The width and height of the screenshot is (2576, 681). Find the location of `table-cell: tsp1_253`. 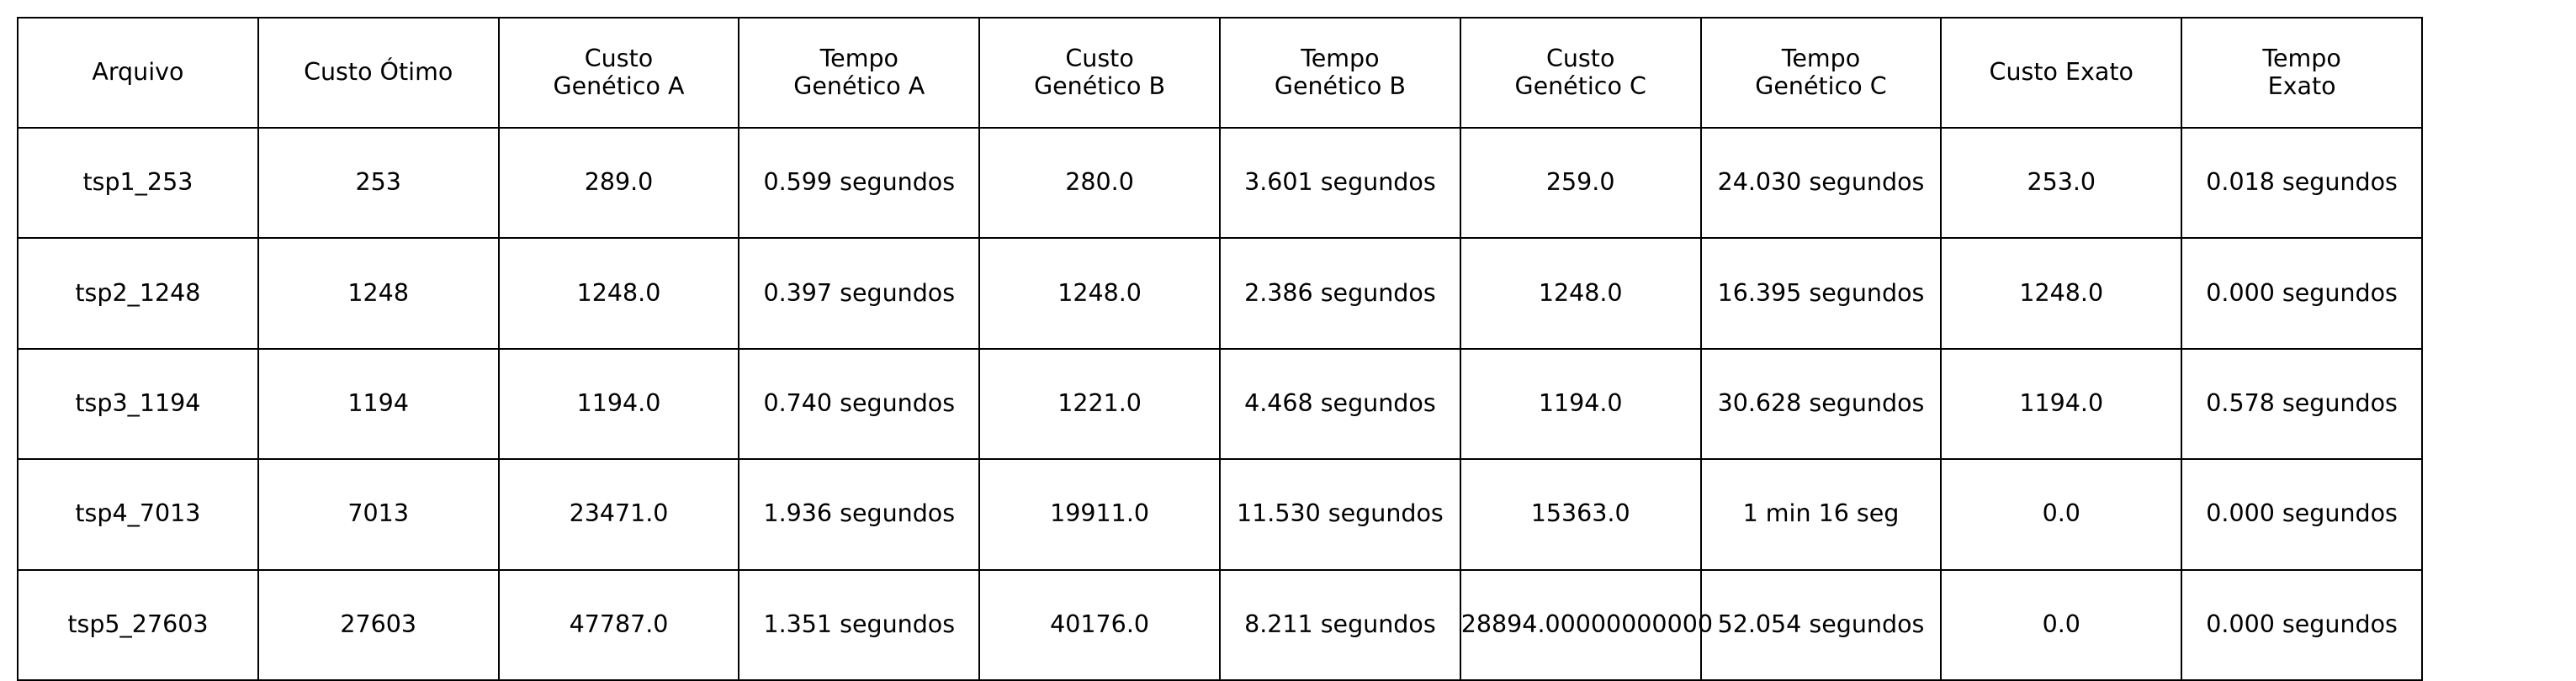

table-cell: tsp1_253 is located at coordinates (138, 183).